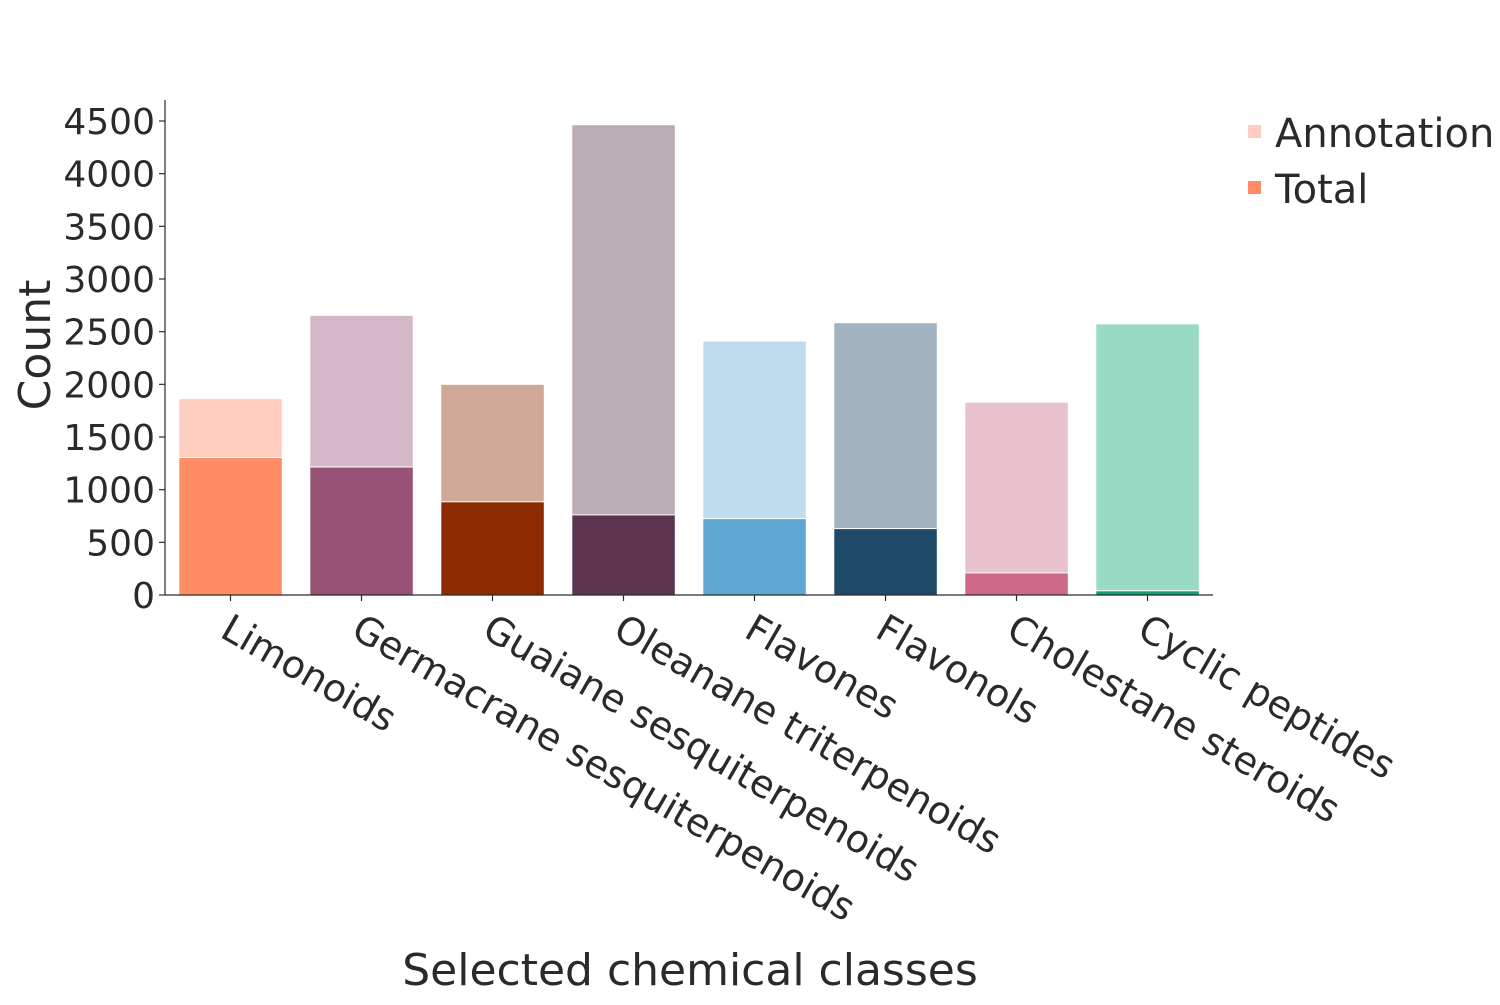  What do you see at coordinates (1384, 134) in the screenshot?
I see `legend-label-annotation: Annotation` at bounding box center [1384, 134].